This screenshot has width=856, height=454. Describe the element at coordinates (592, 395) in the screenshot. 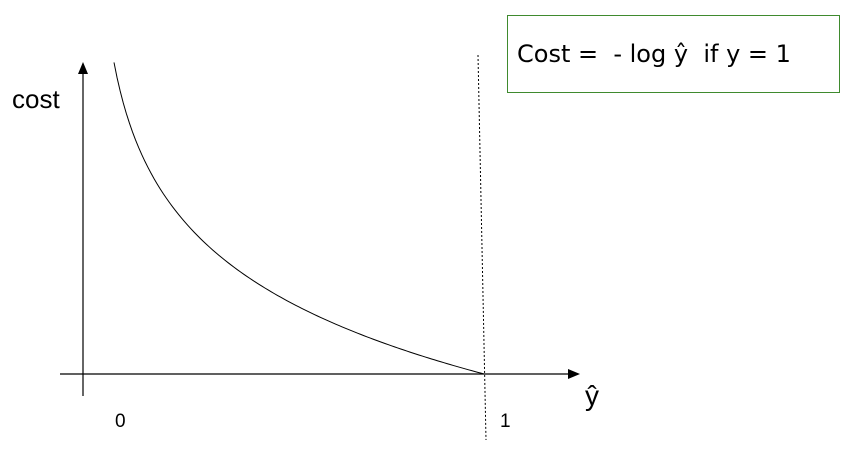

I see `x-axis-label: ŷ` at that location.